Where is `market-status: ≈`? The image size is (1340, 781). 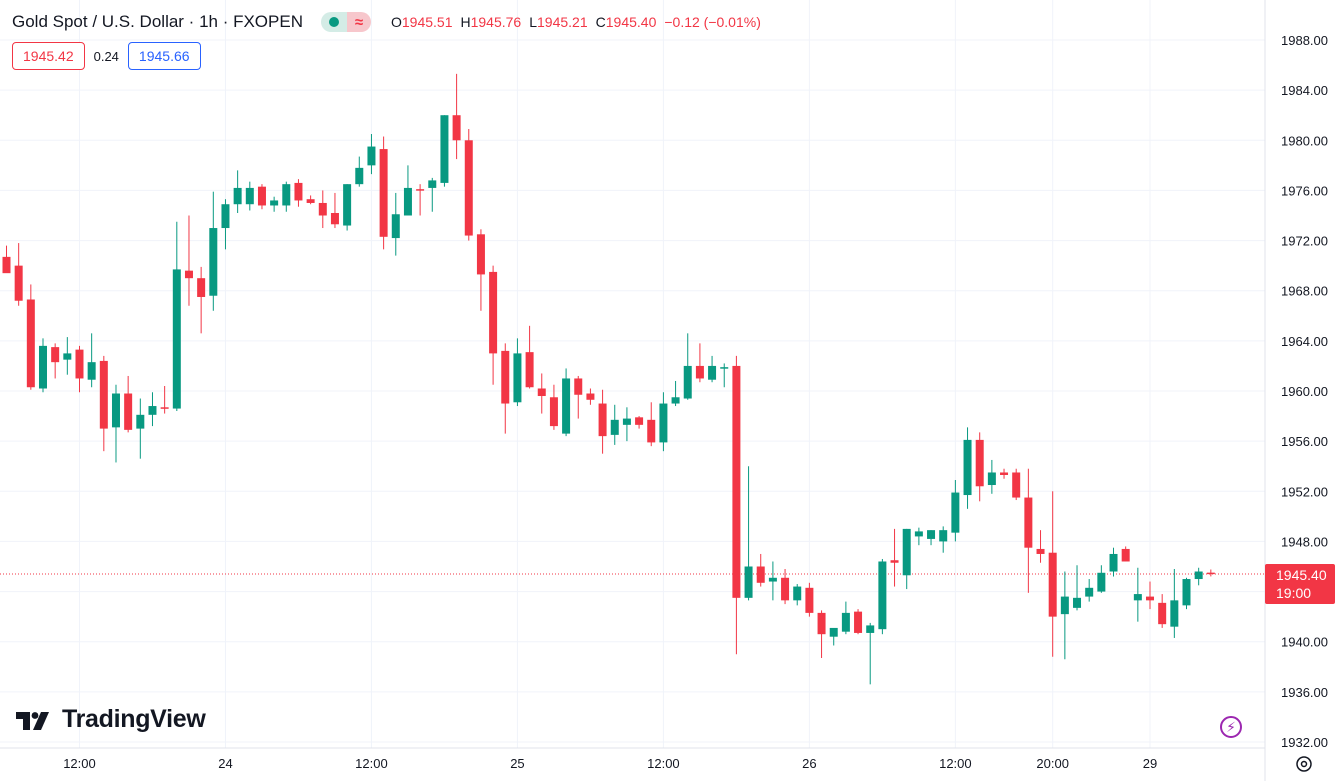
market-status: ≈ is located at coordinates (345, 22).